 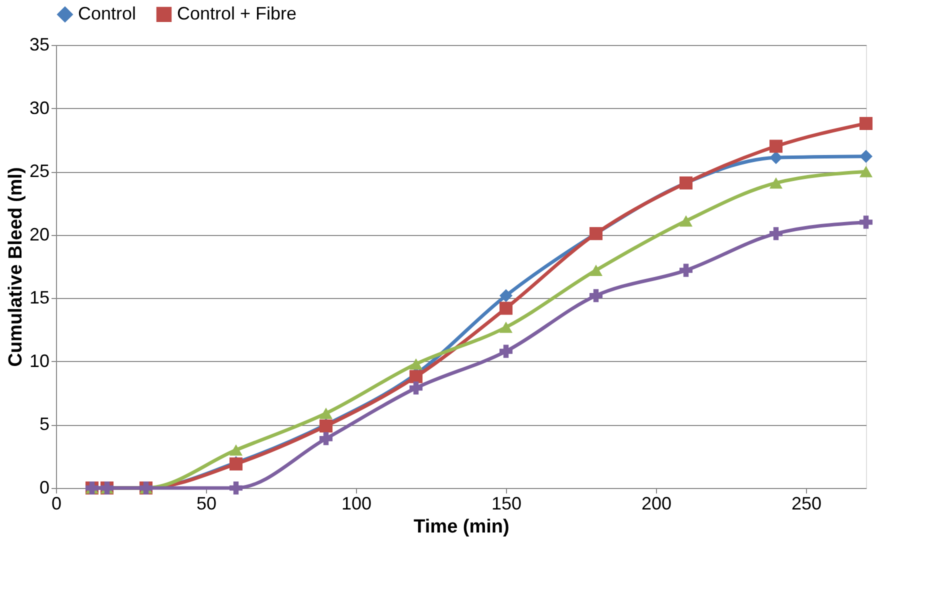 What do you see at coordinates (107, 13) in the screenshot?
I see `legend-label: Control` at bounding box center [107, 13].